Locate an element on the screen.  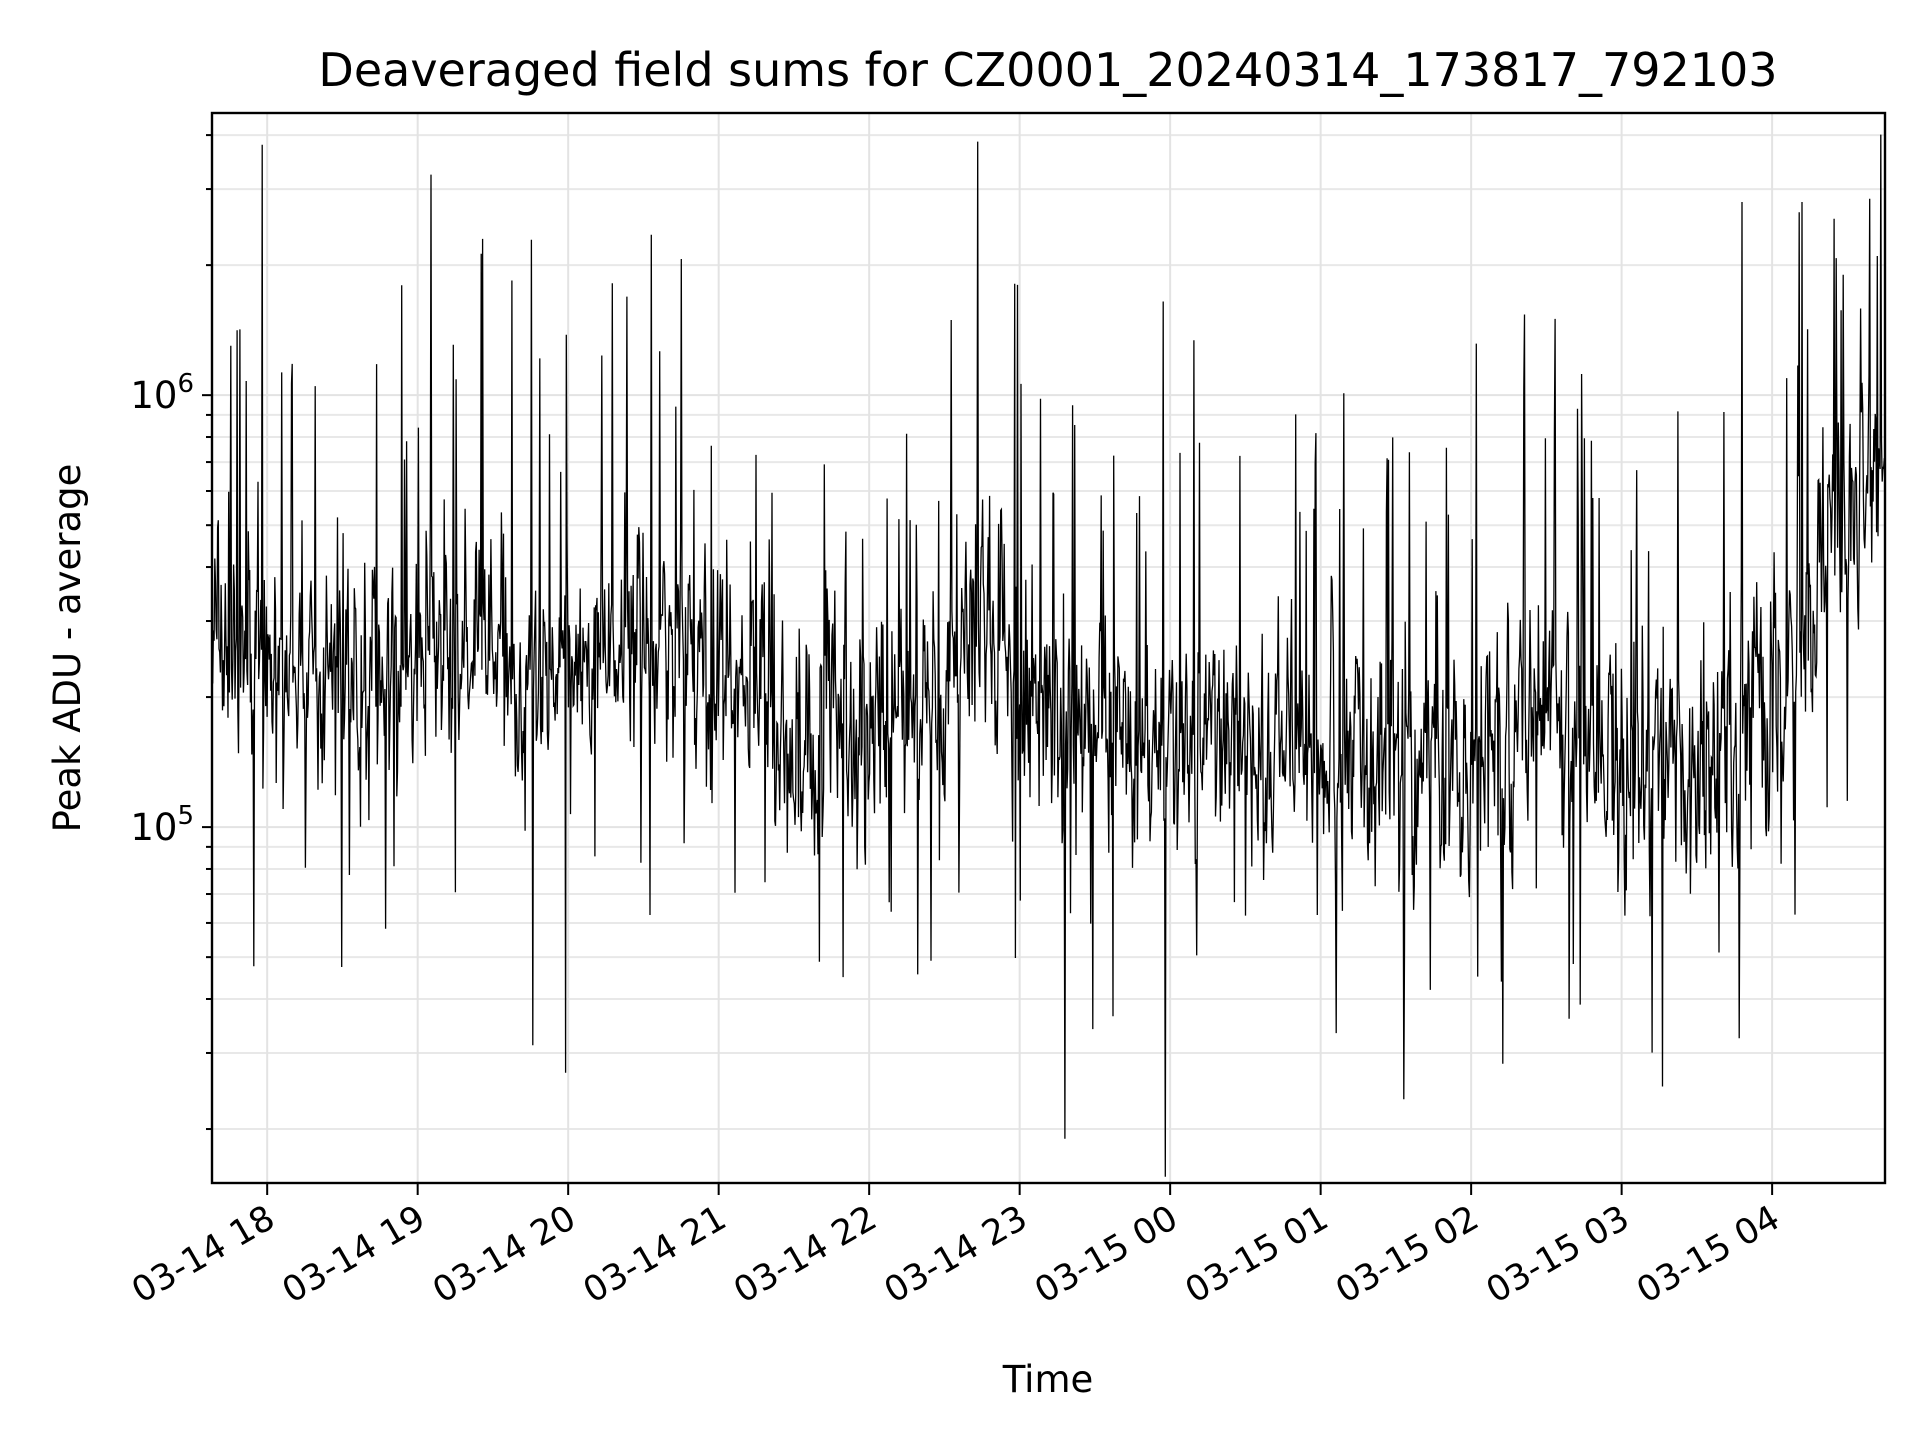
y-tick-label: 10⁵ is located at coordinates (162, 825).